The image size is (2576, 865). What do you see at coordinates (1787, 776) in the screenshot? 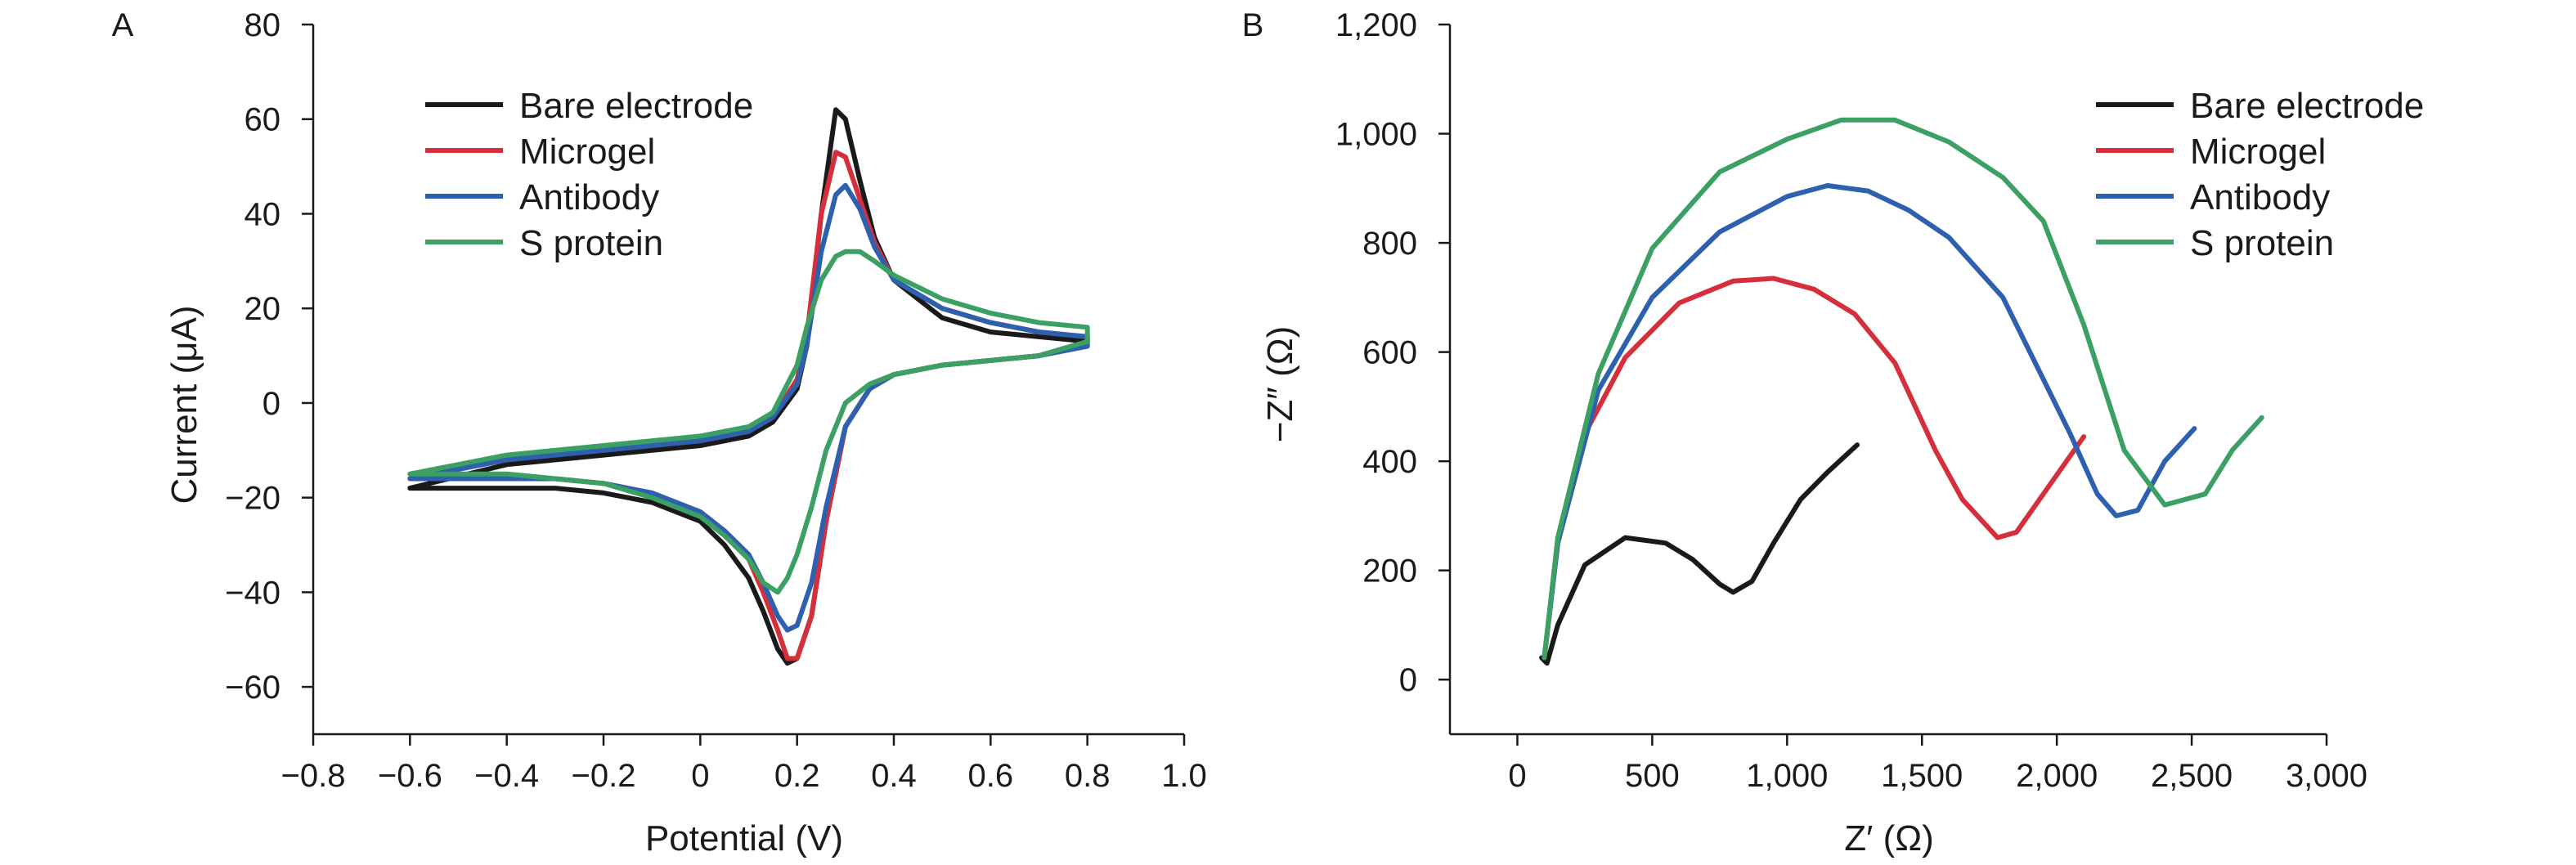
I see `x-tick-label: 1,000` at bounding box center [1787, 776].